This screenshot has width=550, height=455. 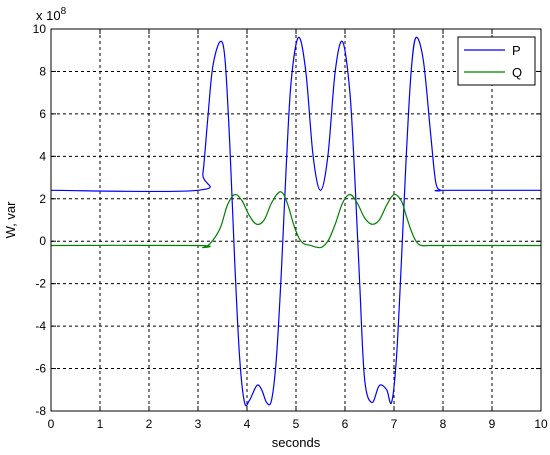 I want to click on legend: PQ, so click(x=496, y=61).